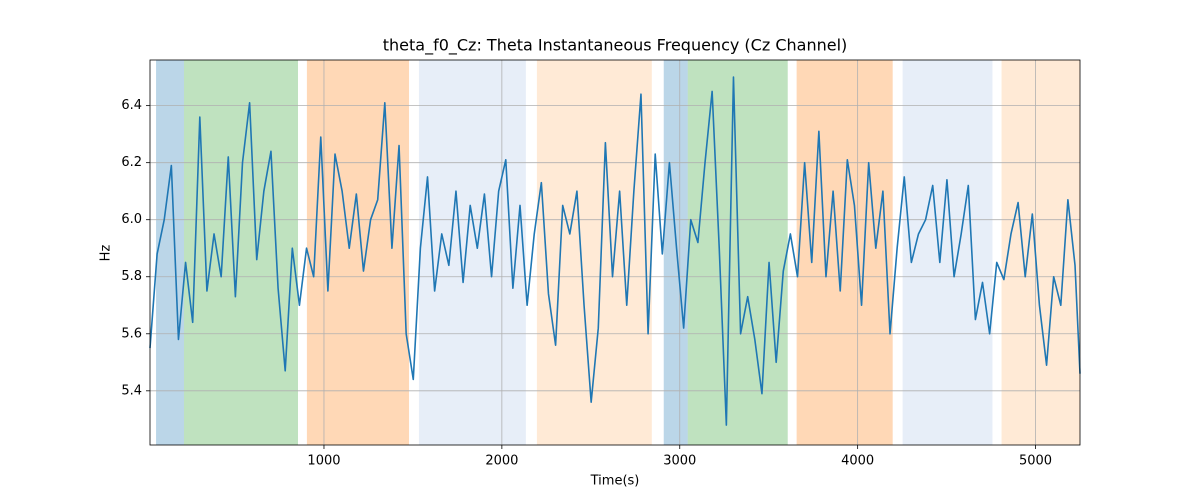  Describe the element at coordinates (857, 461) in the screenshot. I see `x-tick-label: 4000` at that location.